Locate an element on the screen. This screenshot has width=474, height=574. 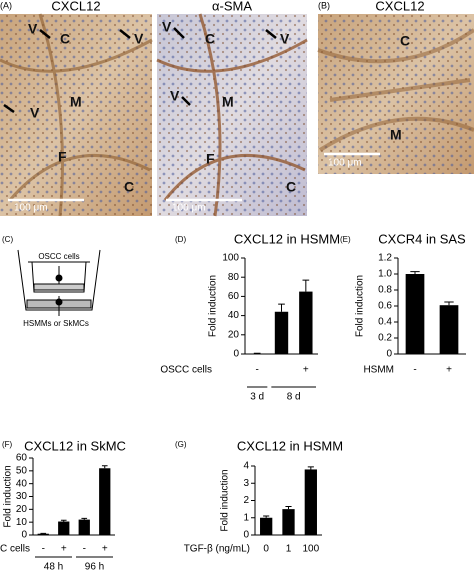
panel-letter: (B) is located at coordinates (324, 5).